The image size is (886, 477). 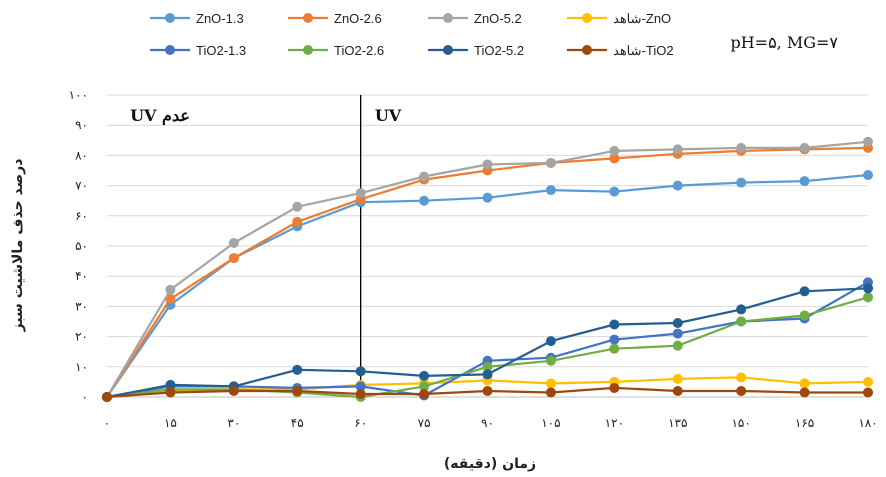 What do you see at coordinates (220, 18) in the screenshot?
I see `legend-label: ZnO-1.3` at bounding box center [220, 18].